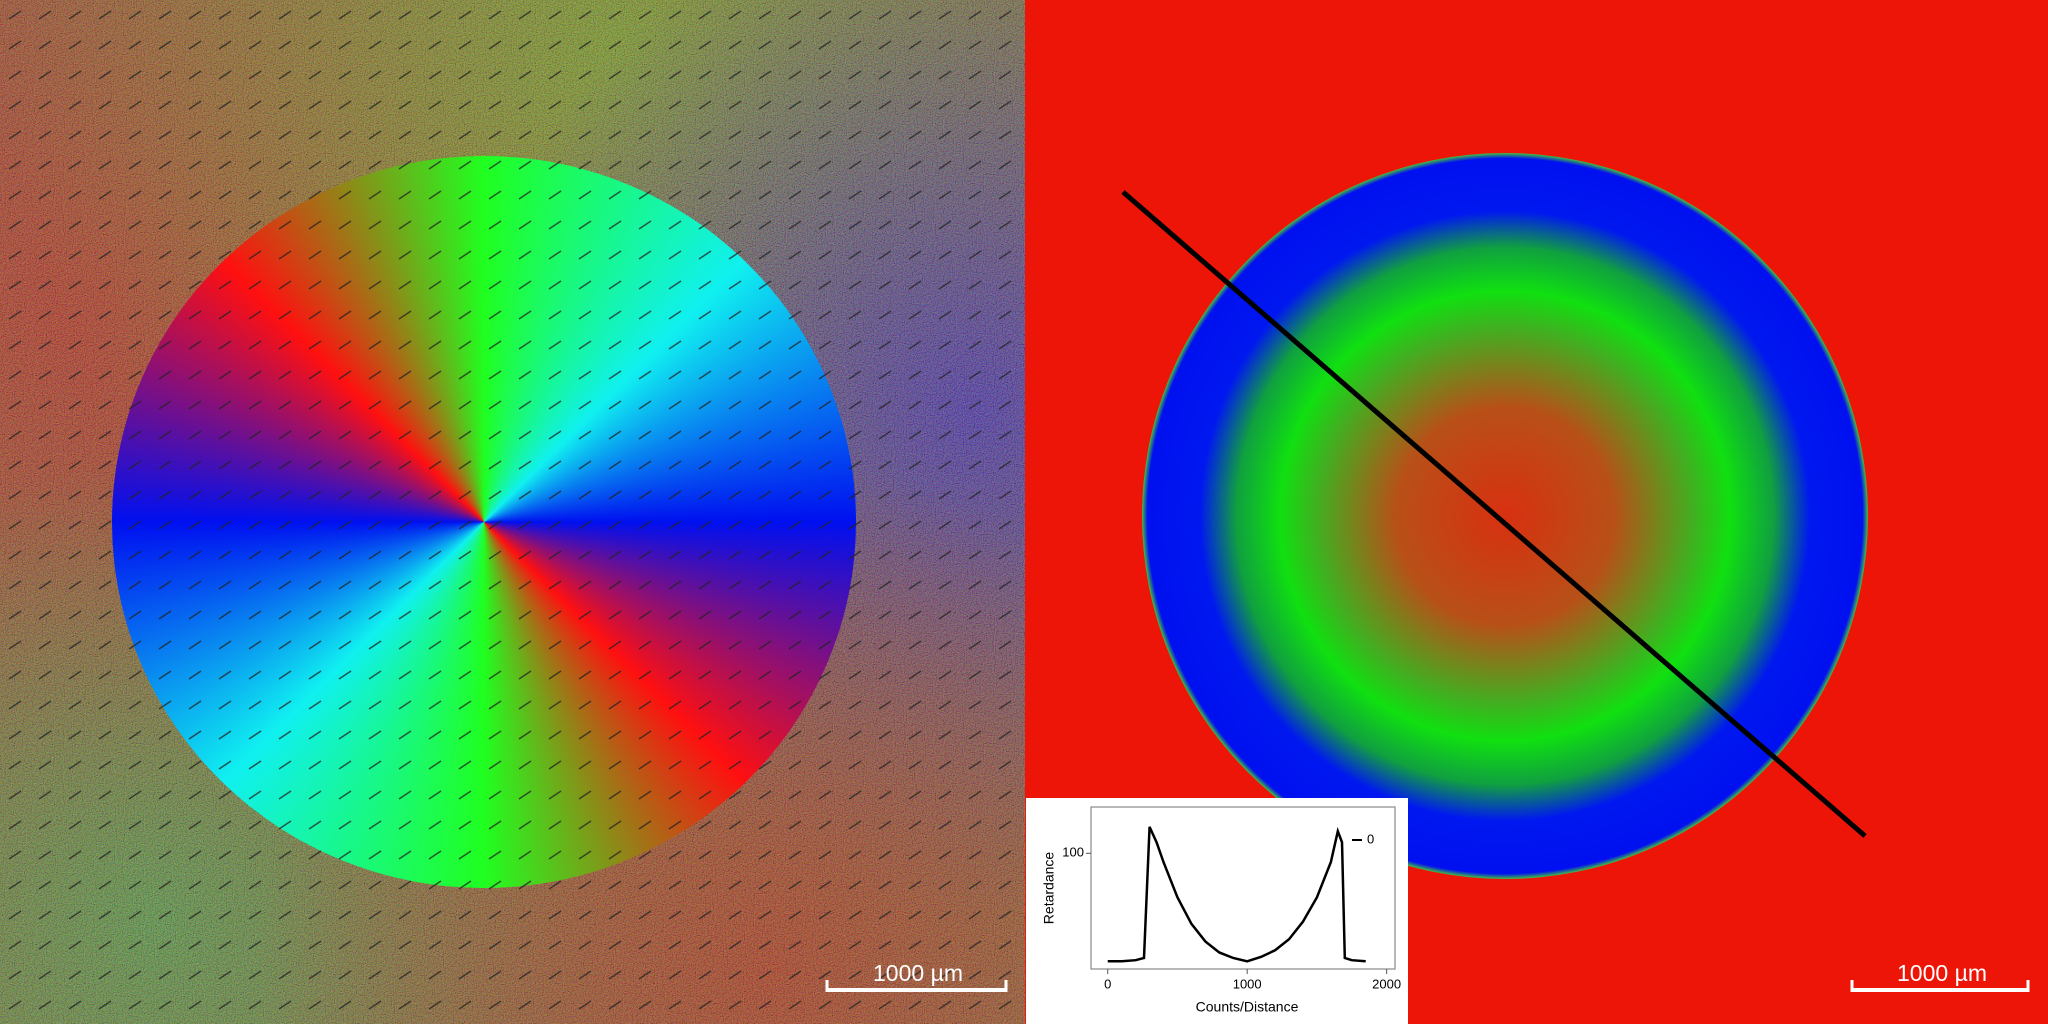  I want to click on legend-label: 0, so click(1370, 838).